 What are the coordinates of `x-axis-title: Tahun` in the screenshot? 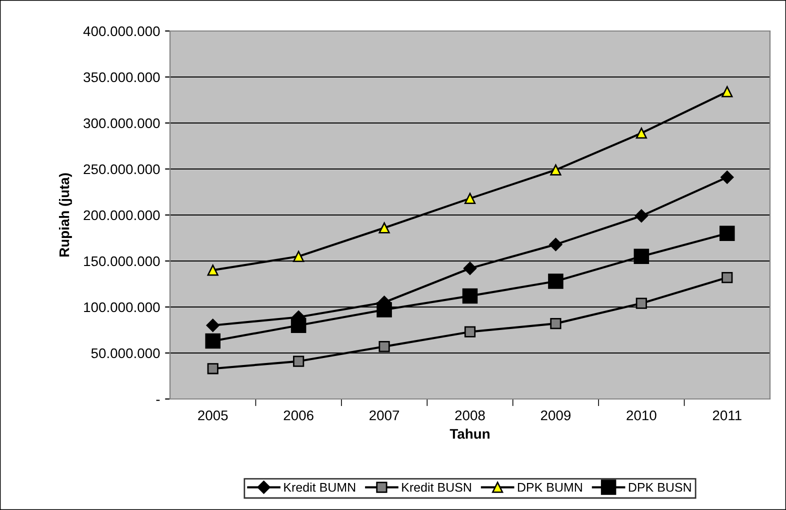 It's located at (470, 433).